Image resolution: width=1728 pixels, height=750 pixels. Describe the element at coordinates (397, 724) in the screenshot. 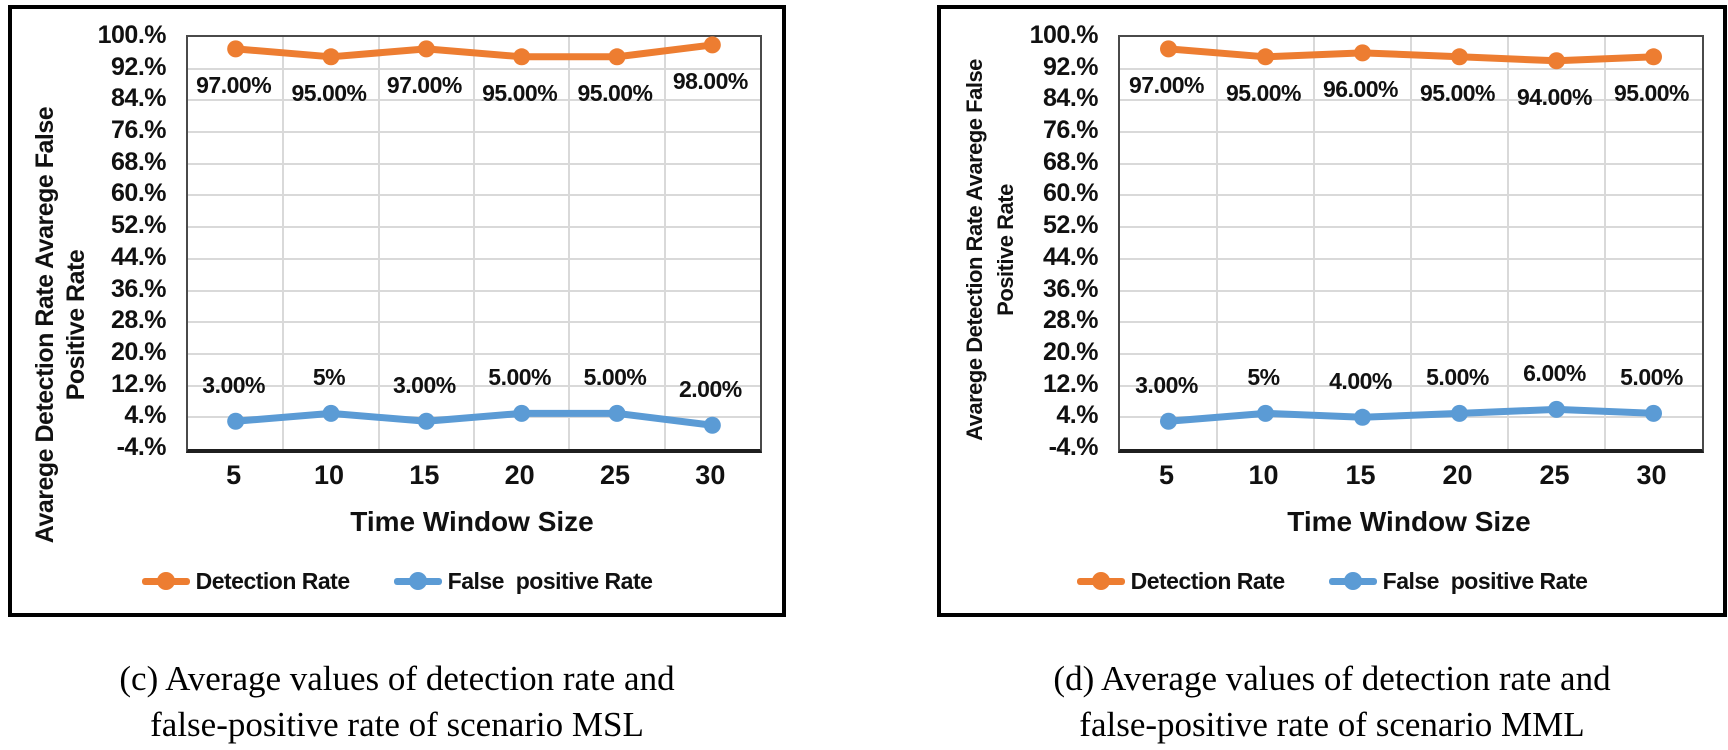

I see `caption-line: false-positive rate of scenario MSL` at that location.